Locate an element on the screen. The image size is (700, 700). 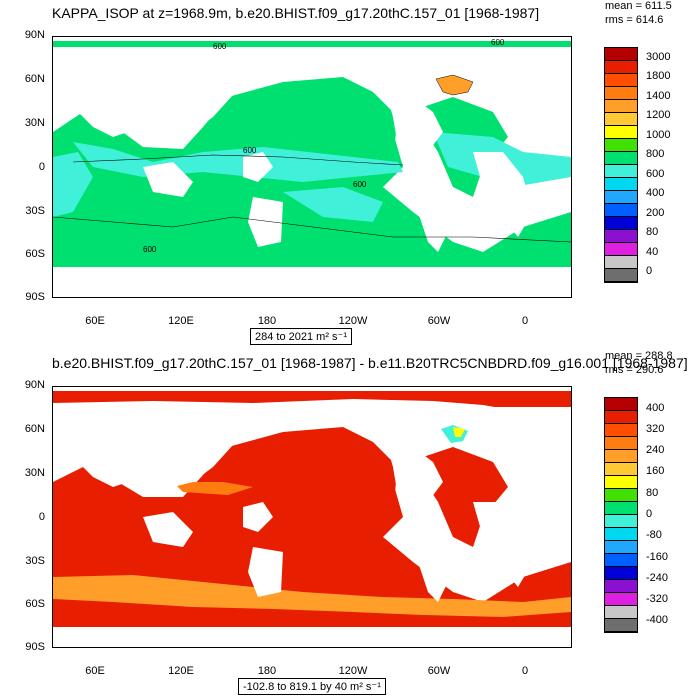
southern-ocean-band is located at coordinates (312, 596).